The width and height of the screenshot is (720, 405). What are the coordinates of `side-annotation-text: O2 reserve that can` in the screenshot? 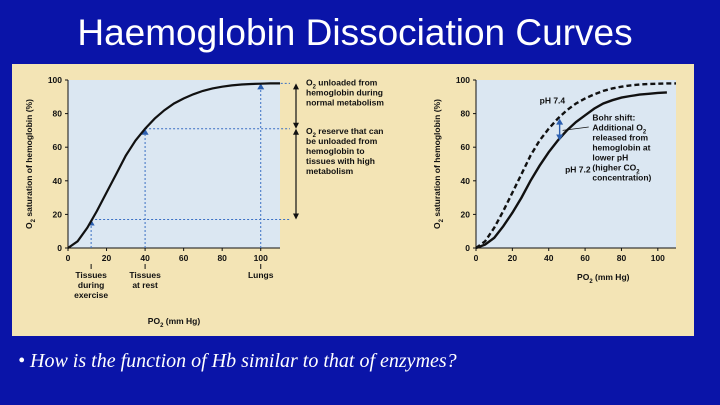 It's located at (345, 132).